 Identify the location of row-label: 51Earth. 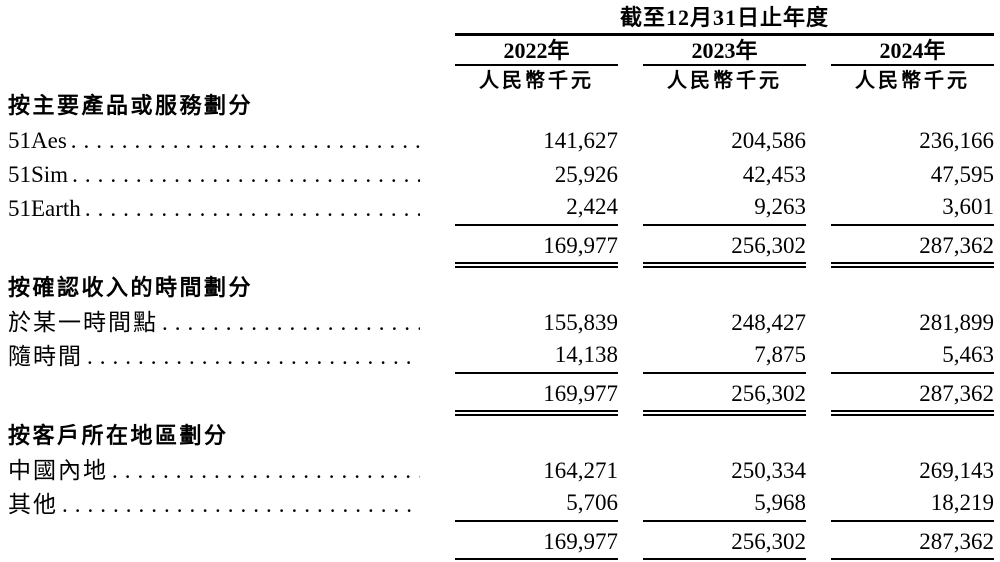
(44, 208).